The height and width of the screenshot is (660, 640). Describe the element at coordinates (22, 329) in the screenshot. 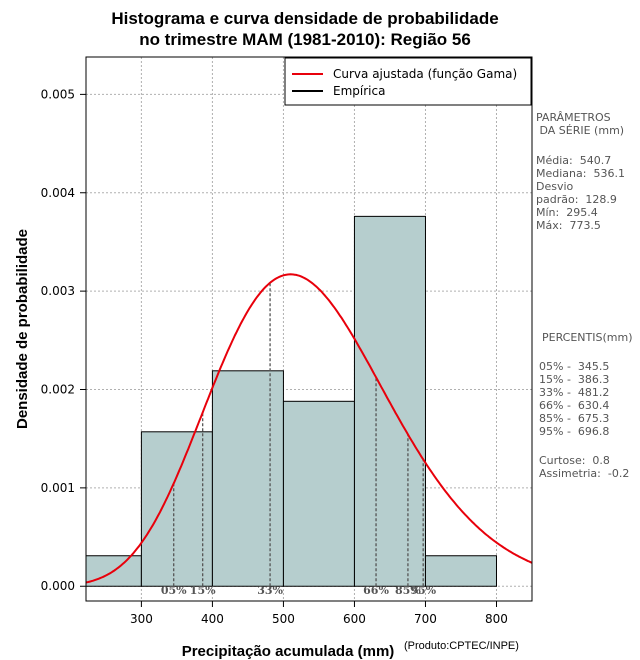

I see `y-axis-label: Densidade de probabilidade` at that location.